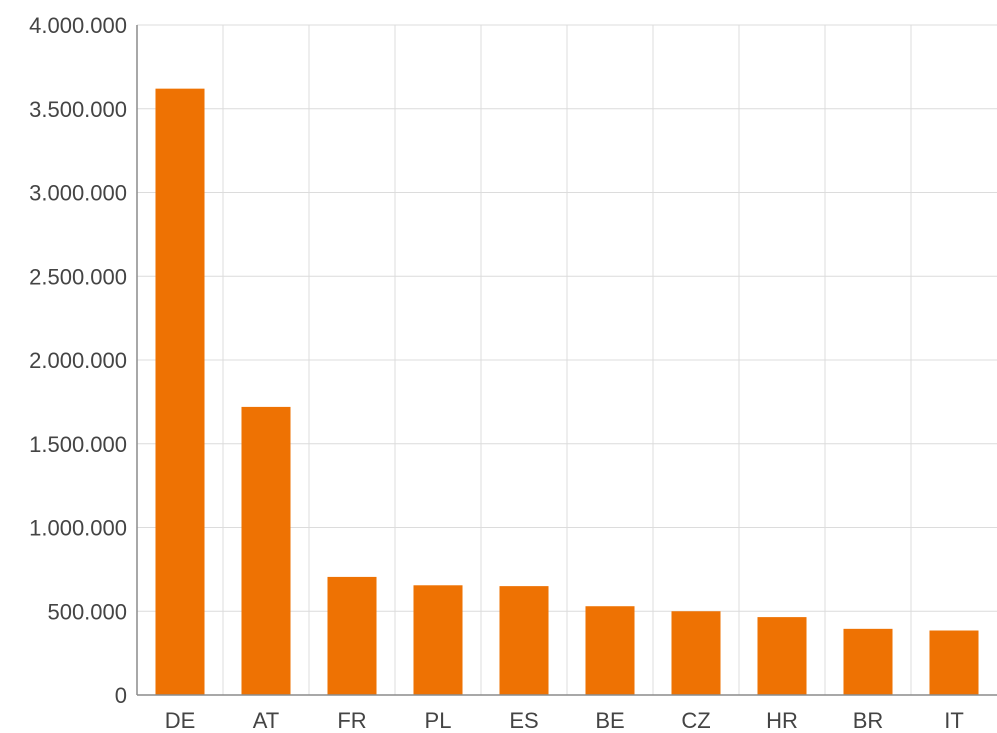 Image resolution: width=997 pixels, height=733 pixels. What do you see at coordinates (954, 662) in the screenshot?
I see `bar-it` at bounding box center [954, 662].